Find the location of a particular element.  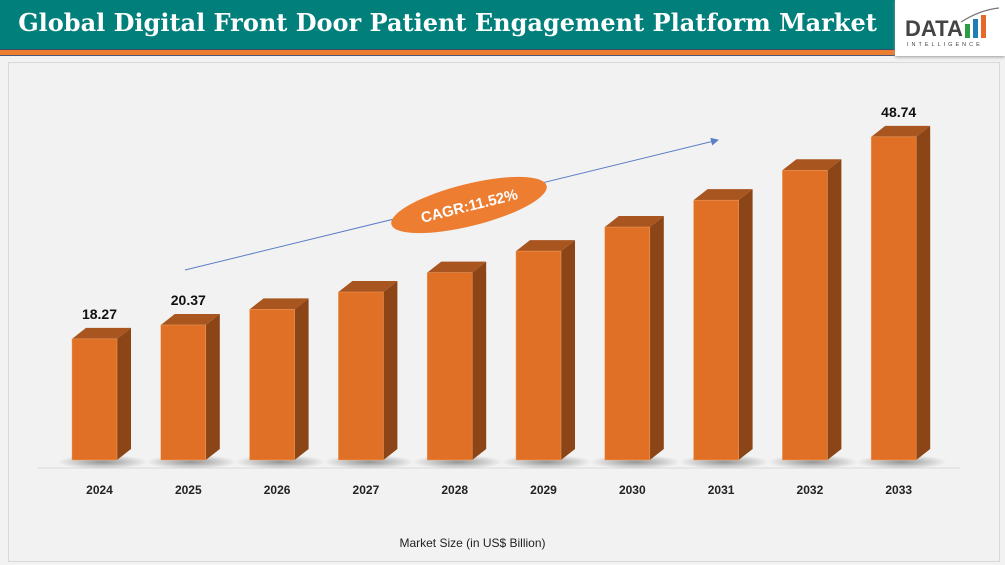

title-underline is located at coordinates (447, 53).